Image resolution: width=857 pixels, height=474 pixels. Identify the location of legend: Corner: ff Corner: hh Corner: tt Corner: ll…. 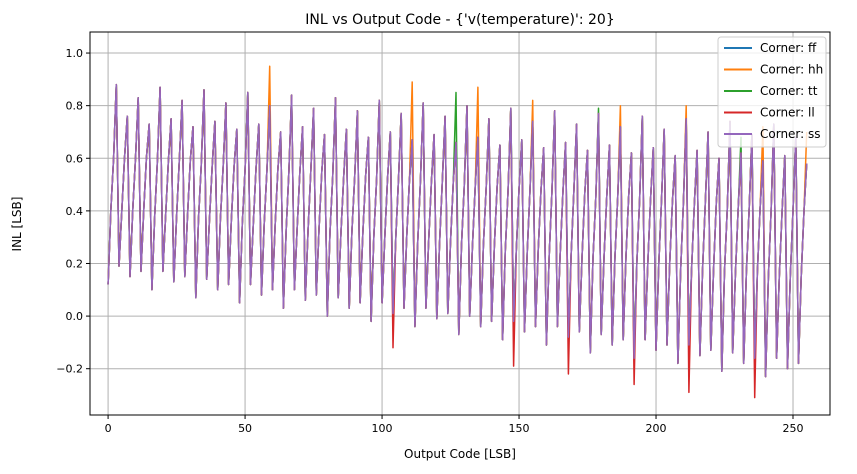
(772, 92).